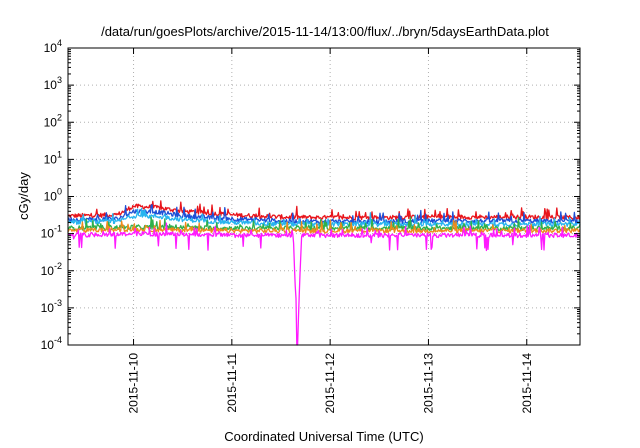 The width and height of the screenshot is (640, 448). I want to click on x-axis-title: Coordinated Universal Time (UTC), so click(323, 436).